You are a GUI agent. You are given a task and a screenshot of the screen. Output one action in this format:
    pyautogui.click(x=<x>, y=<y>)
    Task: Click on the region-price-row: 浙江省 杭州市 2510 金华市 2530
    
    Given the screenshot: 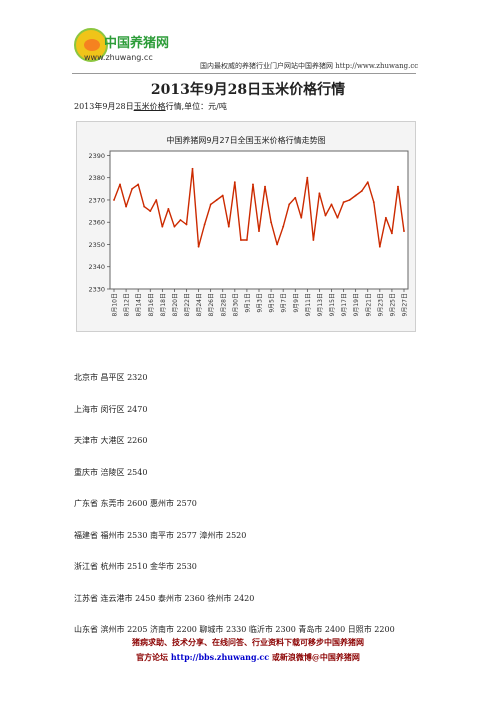 What is the action you would take?
    pyautogui.click(x=135, y=566)
    